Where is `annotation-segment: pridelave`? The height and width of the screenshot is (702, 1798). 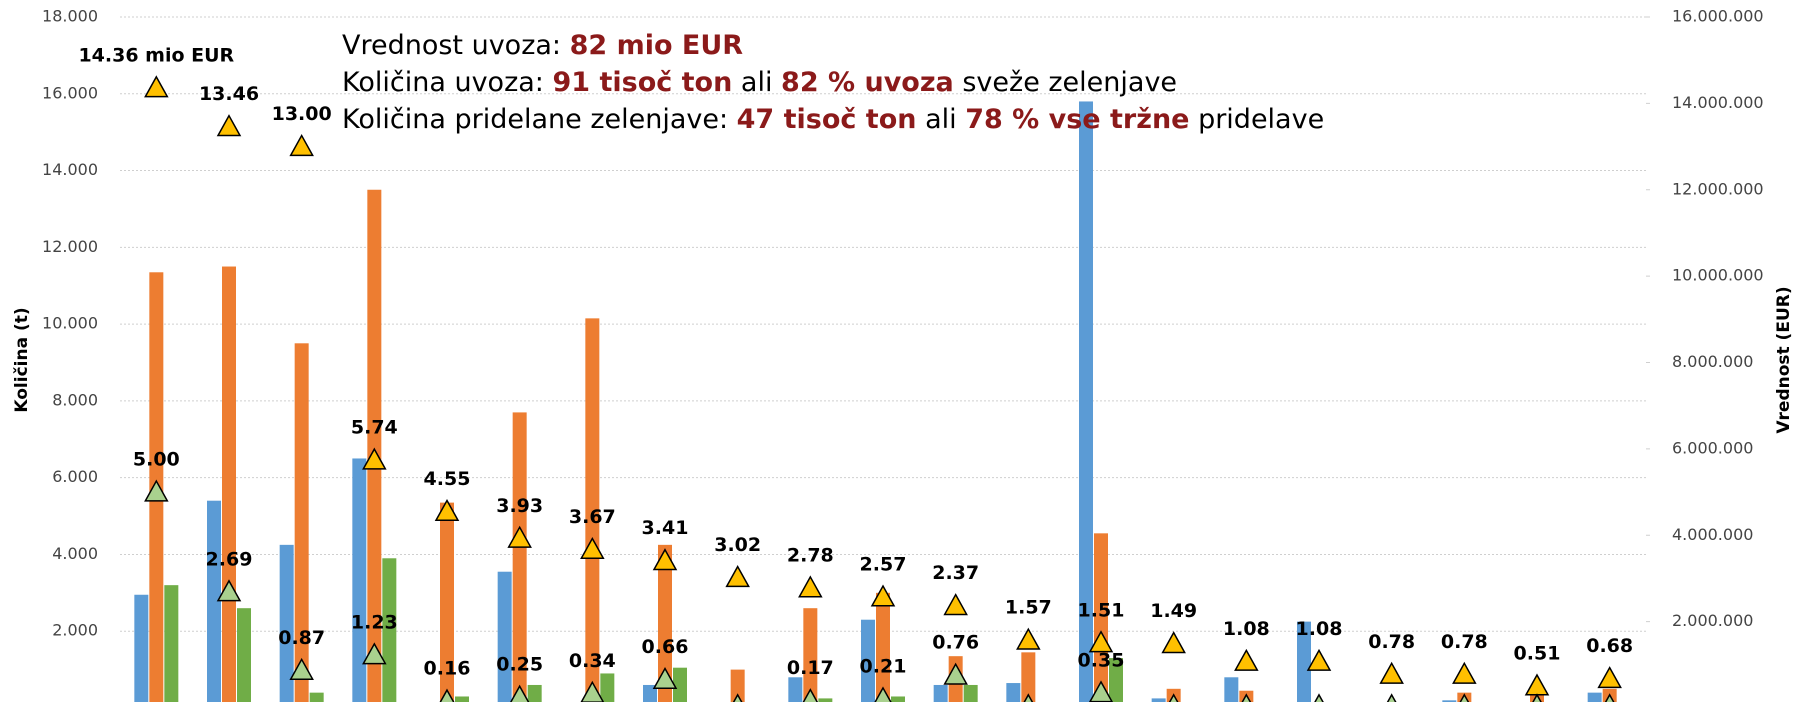 annotation-segment: pridelave is located at coordinates (1256, 119).